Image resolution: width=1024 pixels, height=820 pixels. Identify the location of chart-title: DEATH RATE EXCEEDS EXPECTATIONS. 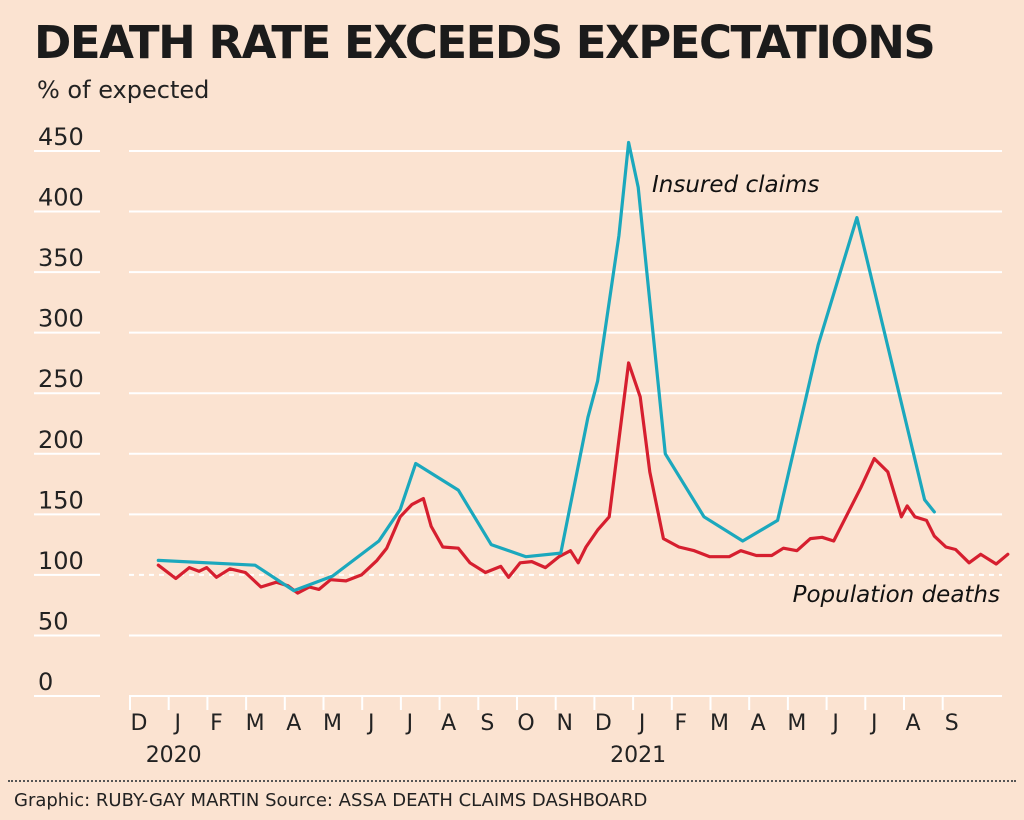
(485, 42).